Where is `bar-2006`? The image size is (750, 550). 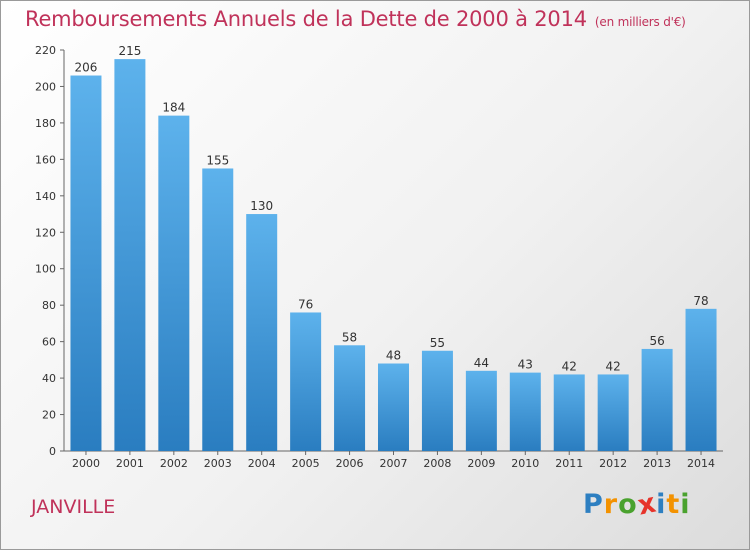 bar-2006 is located at coordinates (350, 398).